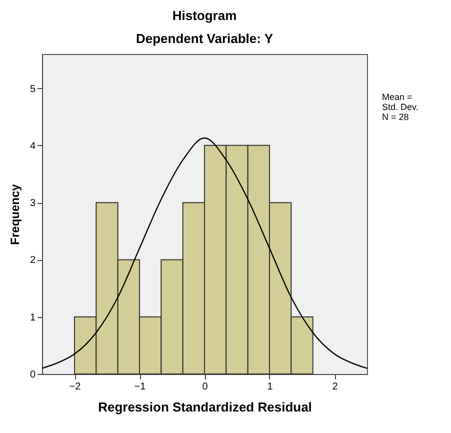 The image size is (451, 433). Describe the element at coordinates (33, 318) in the screenshot. I see `y-tick-label: 1` at that location.